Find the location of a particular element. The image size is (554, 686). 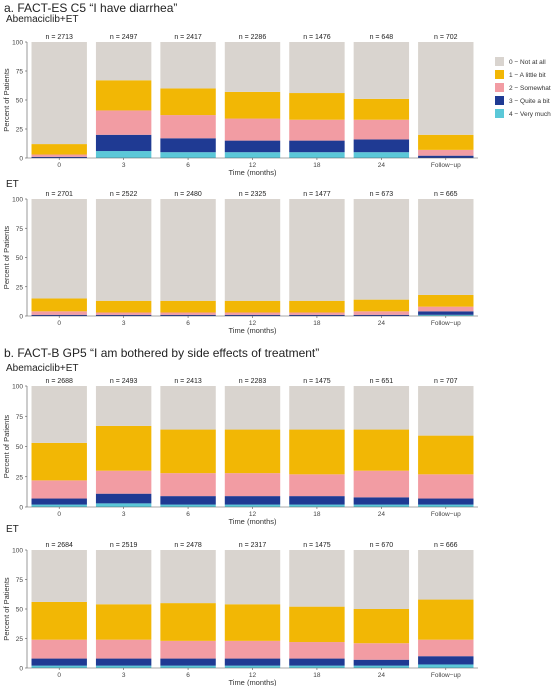

panel-title: ET is located at coordinates (12, 184).